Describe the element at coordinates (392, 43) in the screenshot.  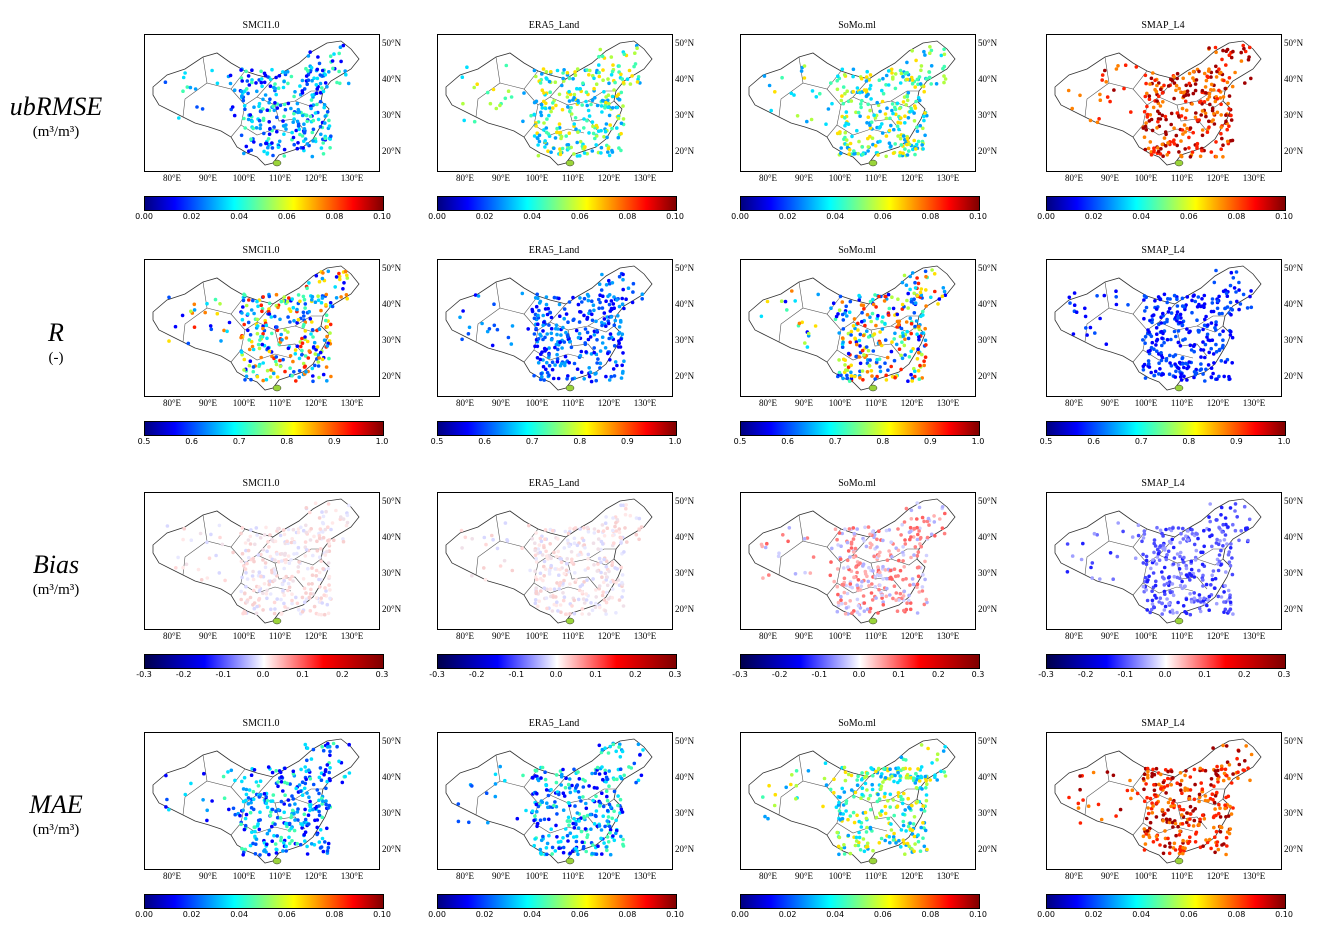
I see `lat-label: 50°N` at that location.